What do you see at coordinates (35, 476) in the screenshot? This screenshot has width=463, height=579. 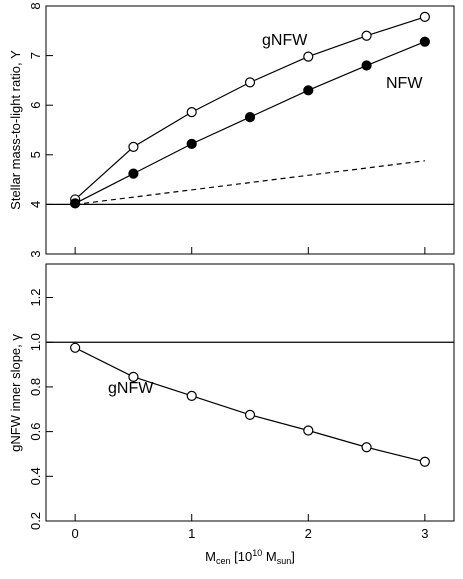 I see `bottom-ytick-label: 0.4` at bounding box center [35, 476].